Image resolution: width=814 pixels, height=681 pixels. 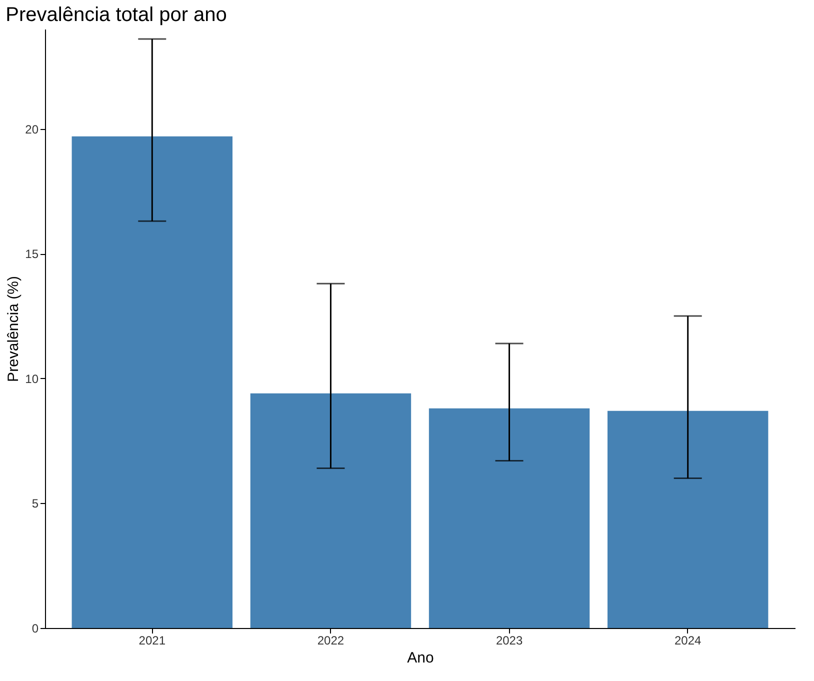 I want to click on y-tick-label: 5, so click(x=35, y=503).